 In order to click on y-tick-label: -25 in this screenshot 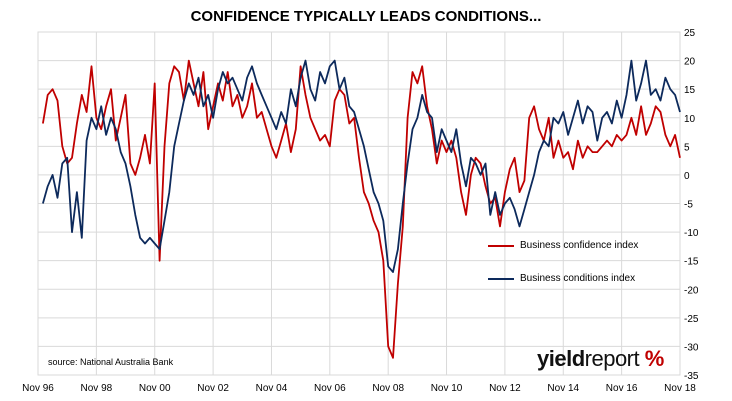, I will do `click(691, 319)`.